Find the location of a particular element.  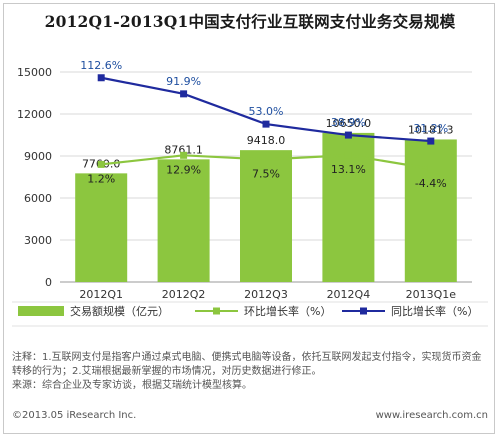

yoy-data-label: 112.6% is located at coordinates (101, 65).